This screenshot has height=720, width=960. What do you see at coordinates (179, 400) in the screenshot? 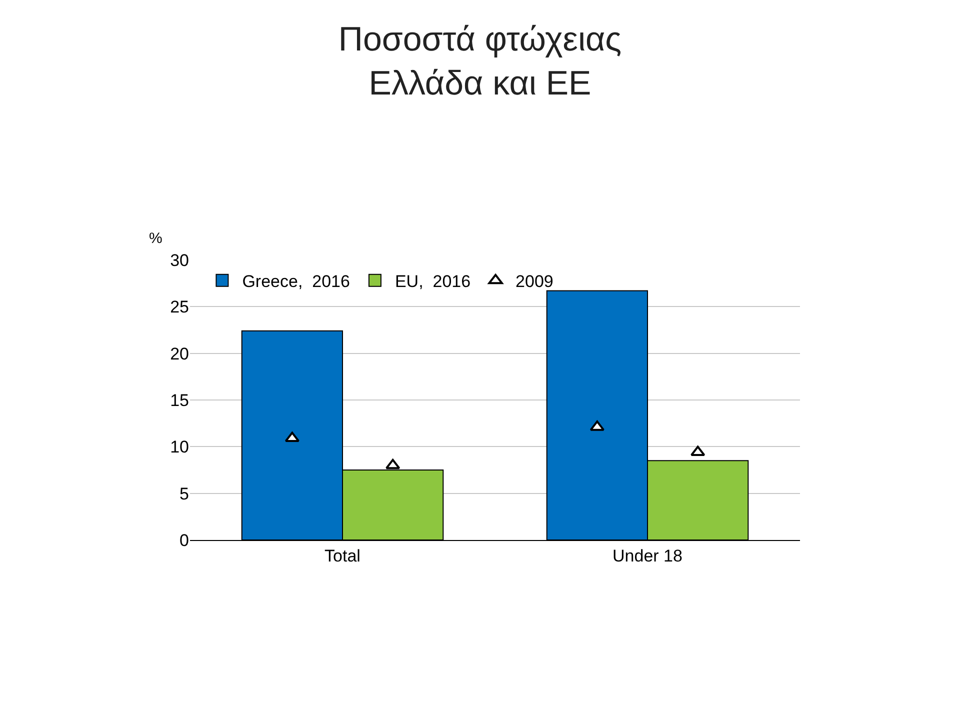
I see `y-tick-label: 15` at bounding box center [179, 400].